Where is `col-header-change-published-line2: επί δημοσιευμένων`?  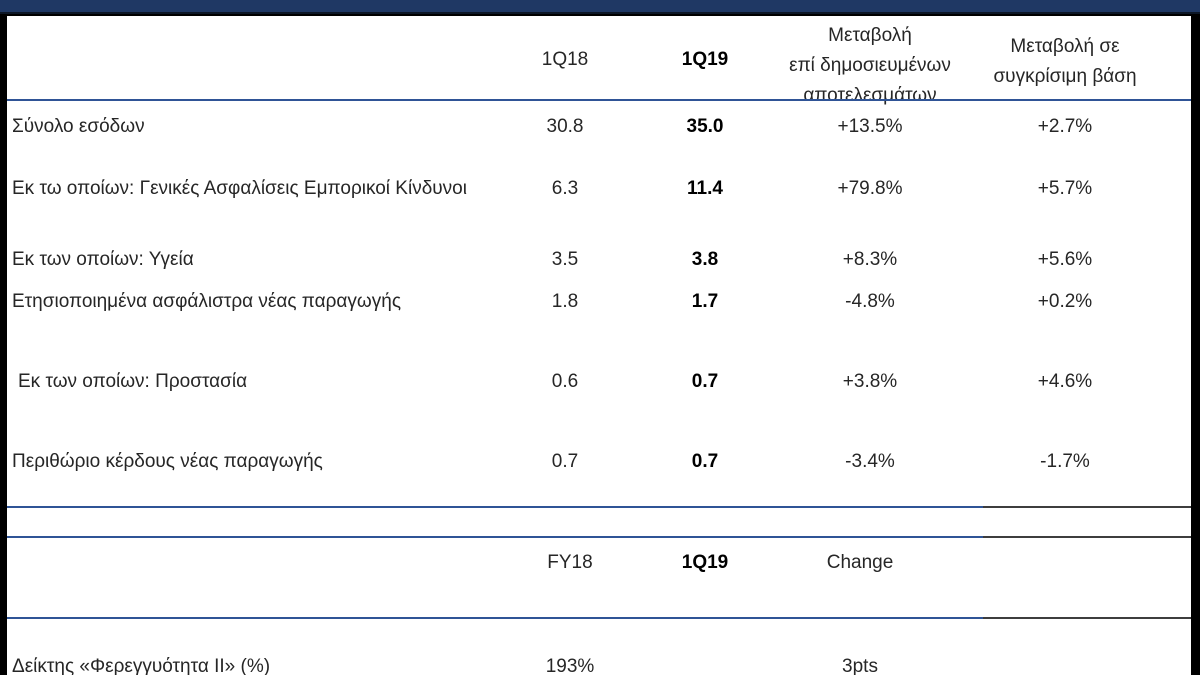 col-header-change-published-line2: επί δημοσιευμένων is located at coordinates (870, 65).